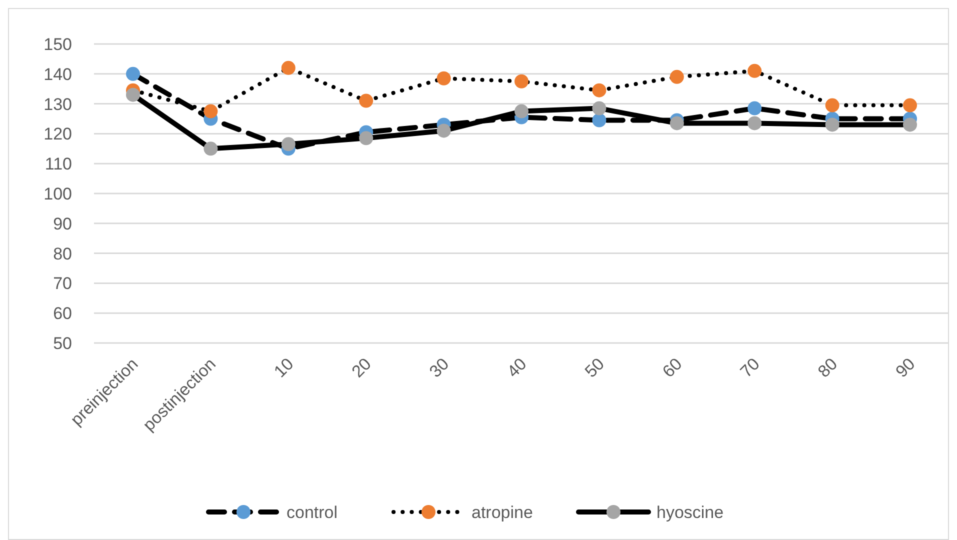 The image size is (957, 540). I want to click on x-tick-label: 60, so click(672, 368).